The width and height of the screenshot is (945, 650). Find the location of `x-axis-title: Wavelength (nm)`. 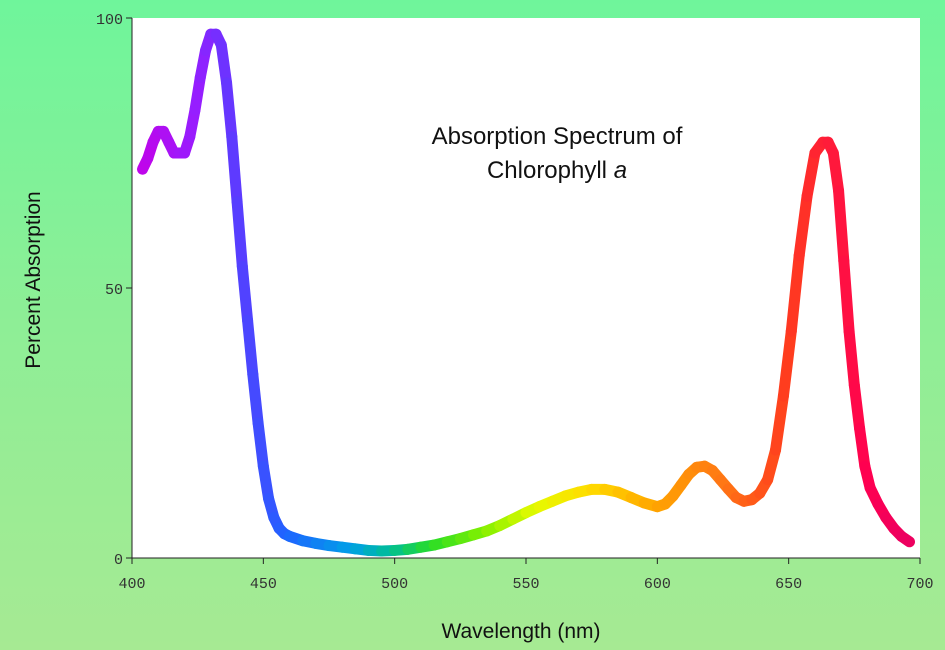

x-axis-title: Wavelength (nm) is located at coordinates (520, 631).